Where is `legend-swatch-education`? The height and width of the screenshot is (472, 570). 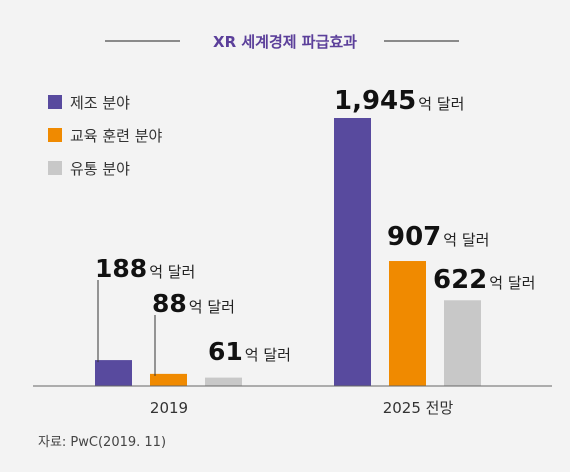 legend-swatch-education is located at coordinates (55, 135).